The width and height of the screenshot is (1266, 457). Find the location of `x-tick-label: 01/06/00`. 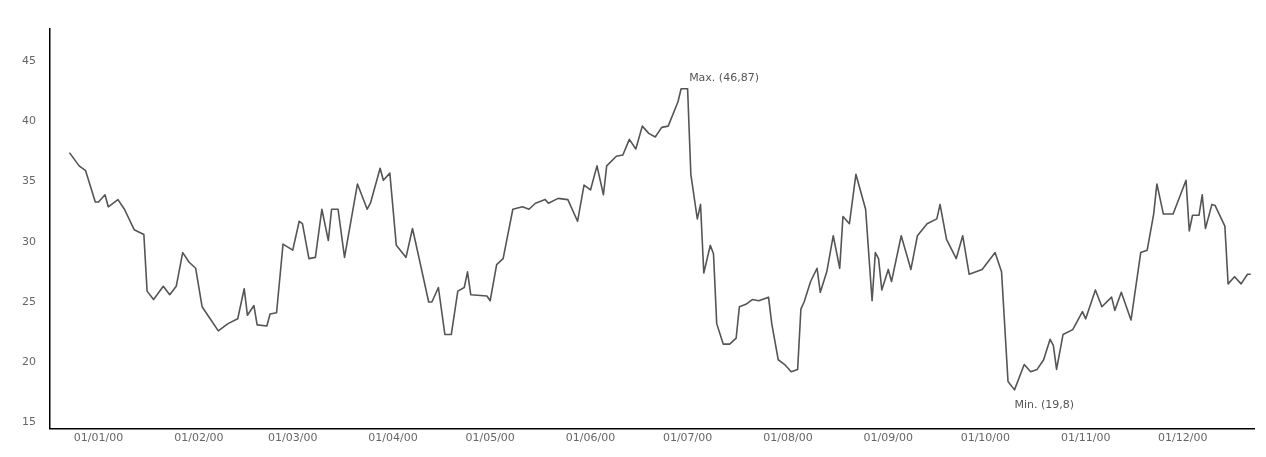

x-tick-label: 01/06/00 is located at coordinates (590, 437).